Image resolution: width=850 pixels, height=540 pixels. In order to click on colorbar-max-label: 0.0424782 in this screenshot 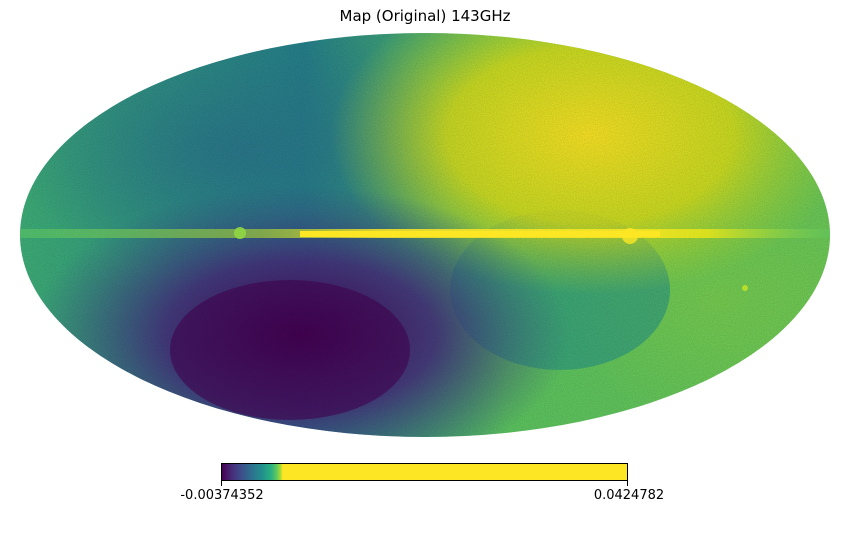, I will do `click(629, 495)`.